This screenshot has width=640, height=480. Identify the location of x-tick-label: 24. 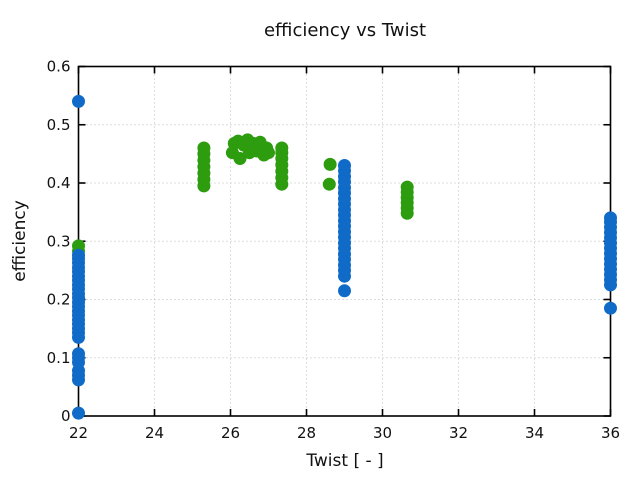
(154, 433).